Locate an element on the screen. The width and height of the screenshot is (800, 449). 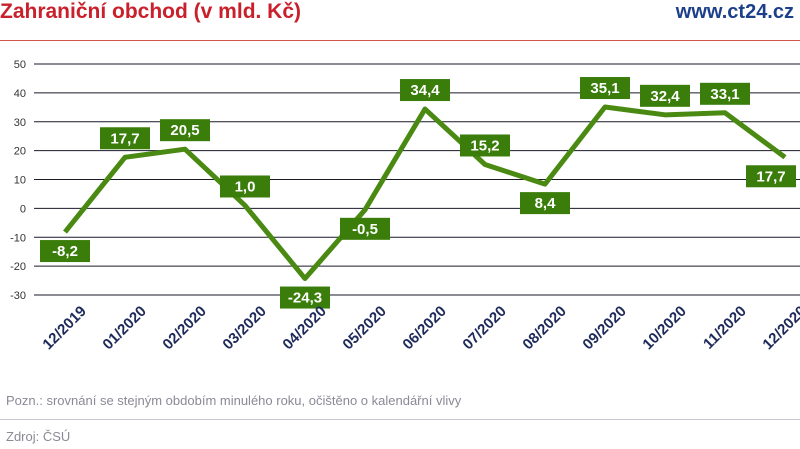
x-tick-label: 03/2020 is located at coordinates (244, 328).